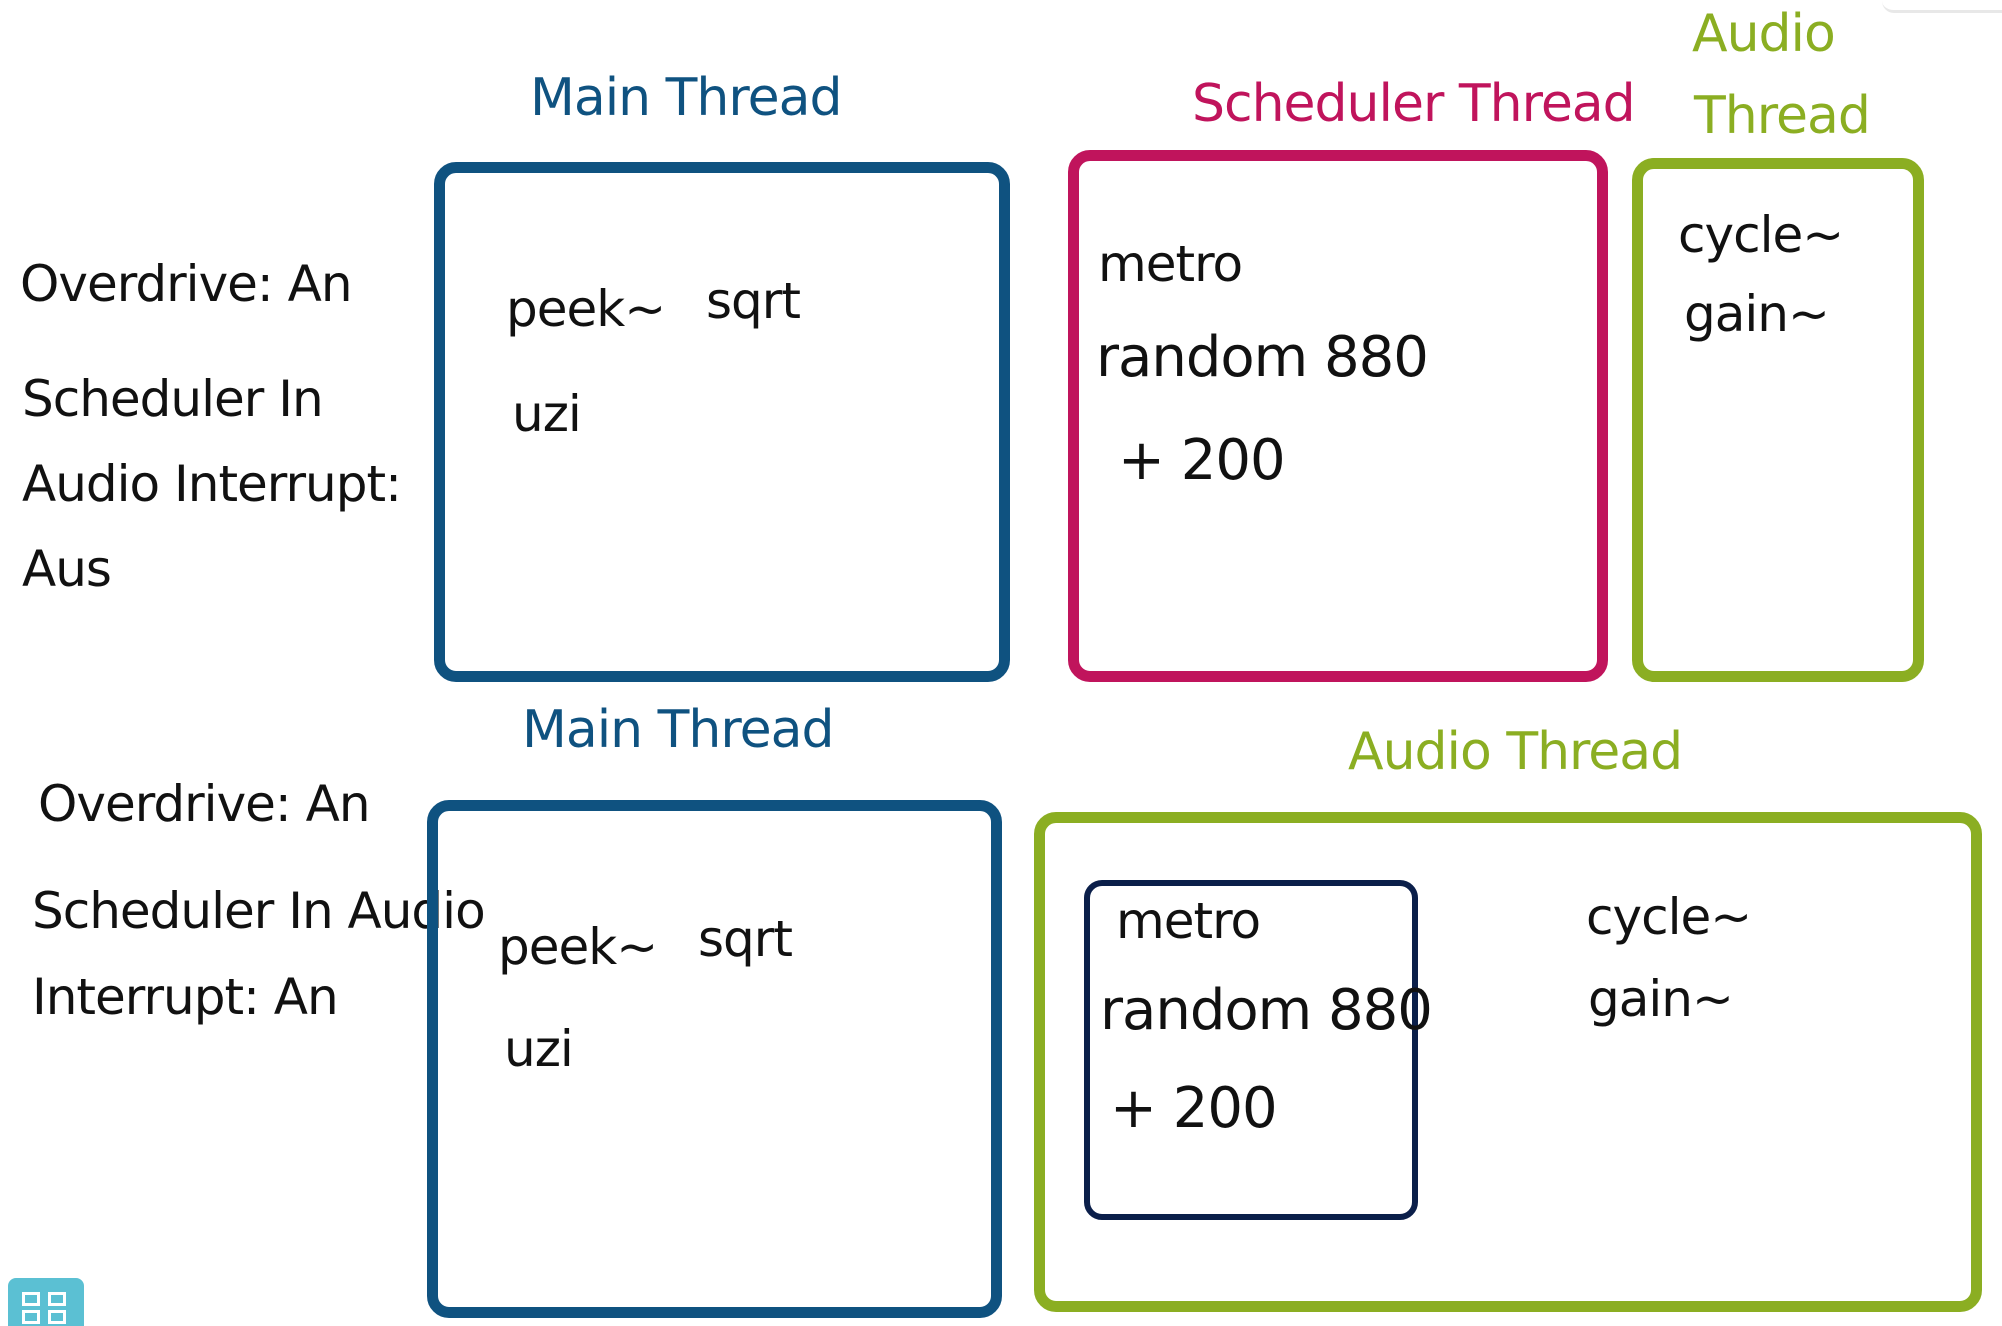  I want to click on side-label-overdrive-2: Overdrive: An, so click(204, 804).